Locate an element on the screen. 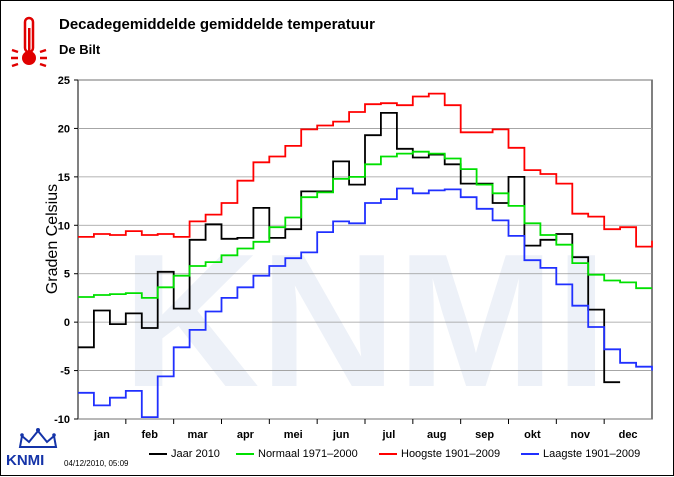 The height and width of the screenshot is (477, 674). y-tick-label: -10 is located at coordinates (62, 420).